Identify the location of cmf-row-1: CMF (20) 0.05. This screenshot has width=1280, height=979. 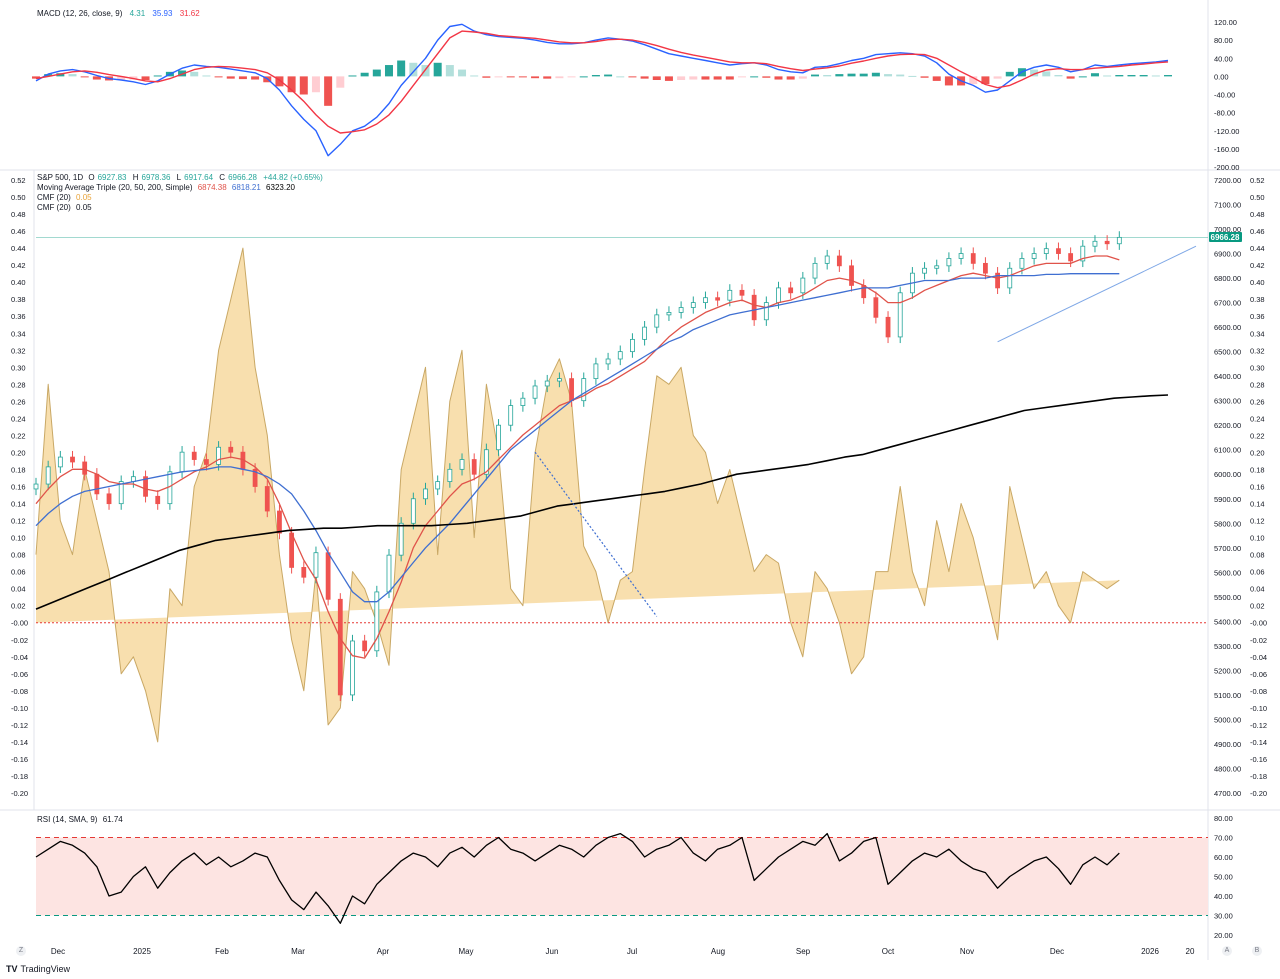
(181, 198).